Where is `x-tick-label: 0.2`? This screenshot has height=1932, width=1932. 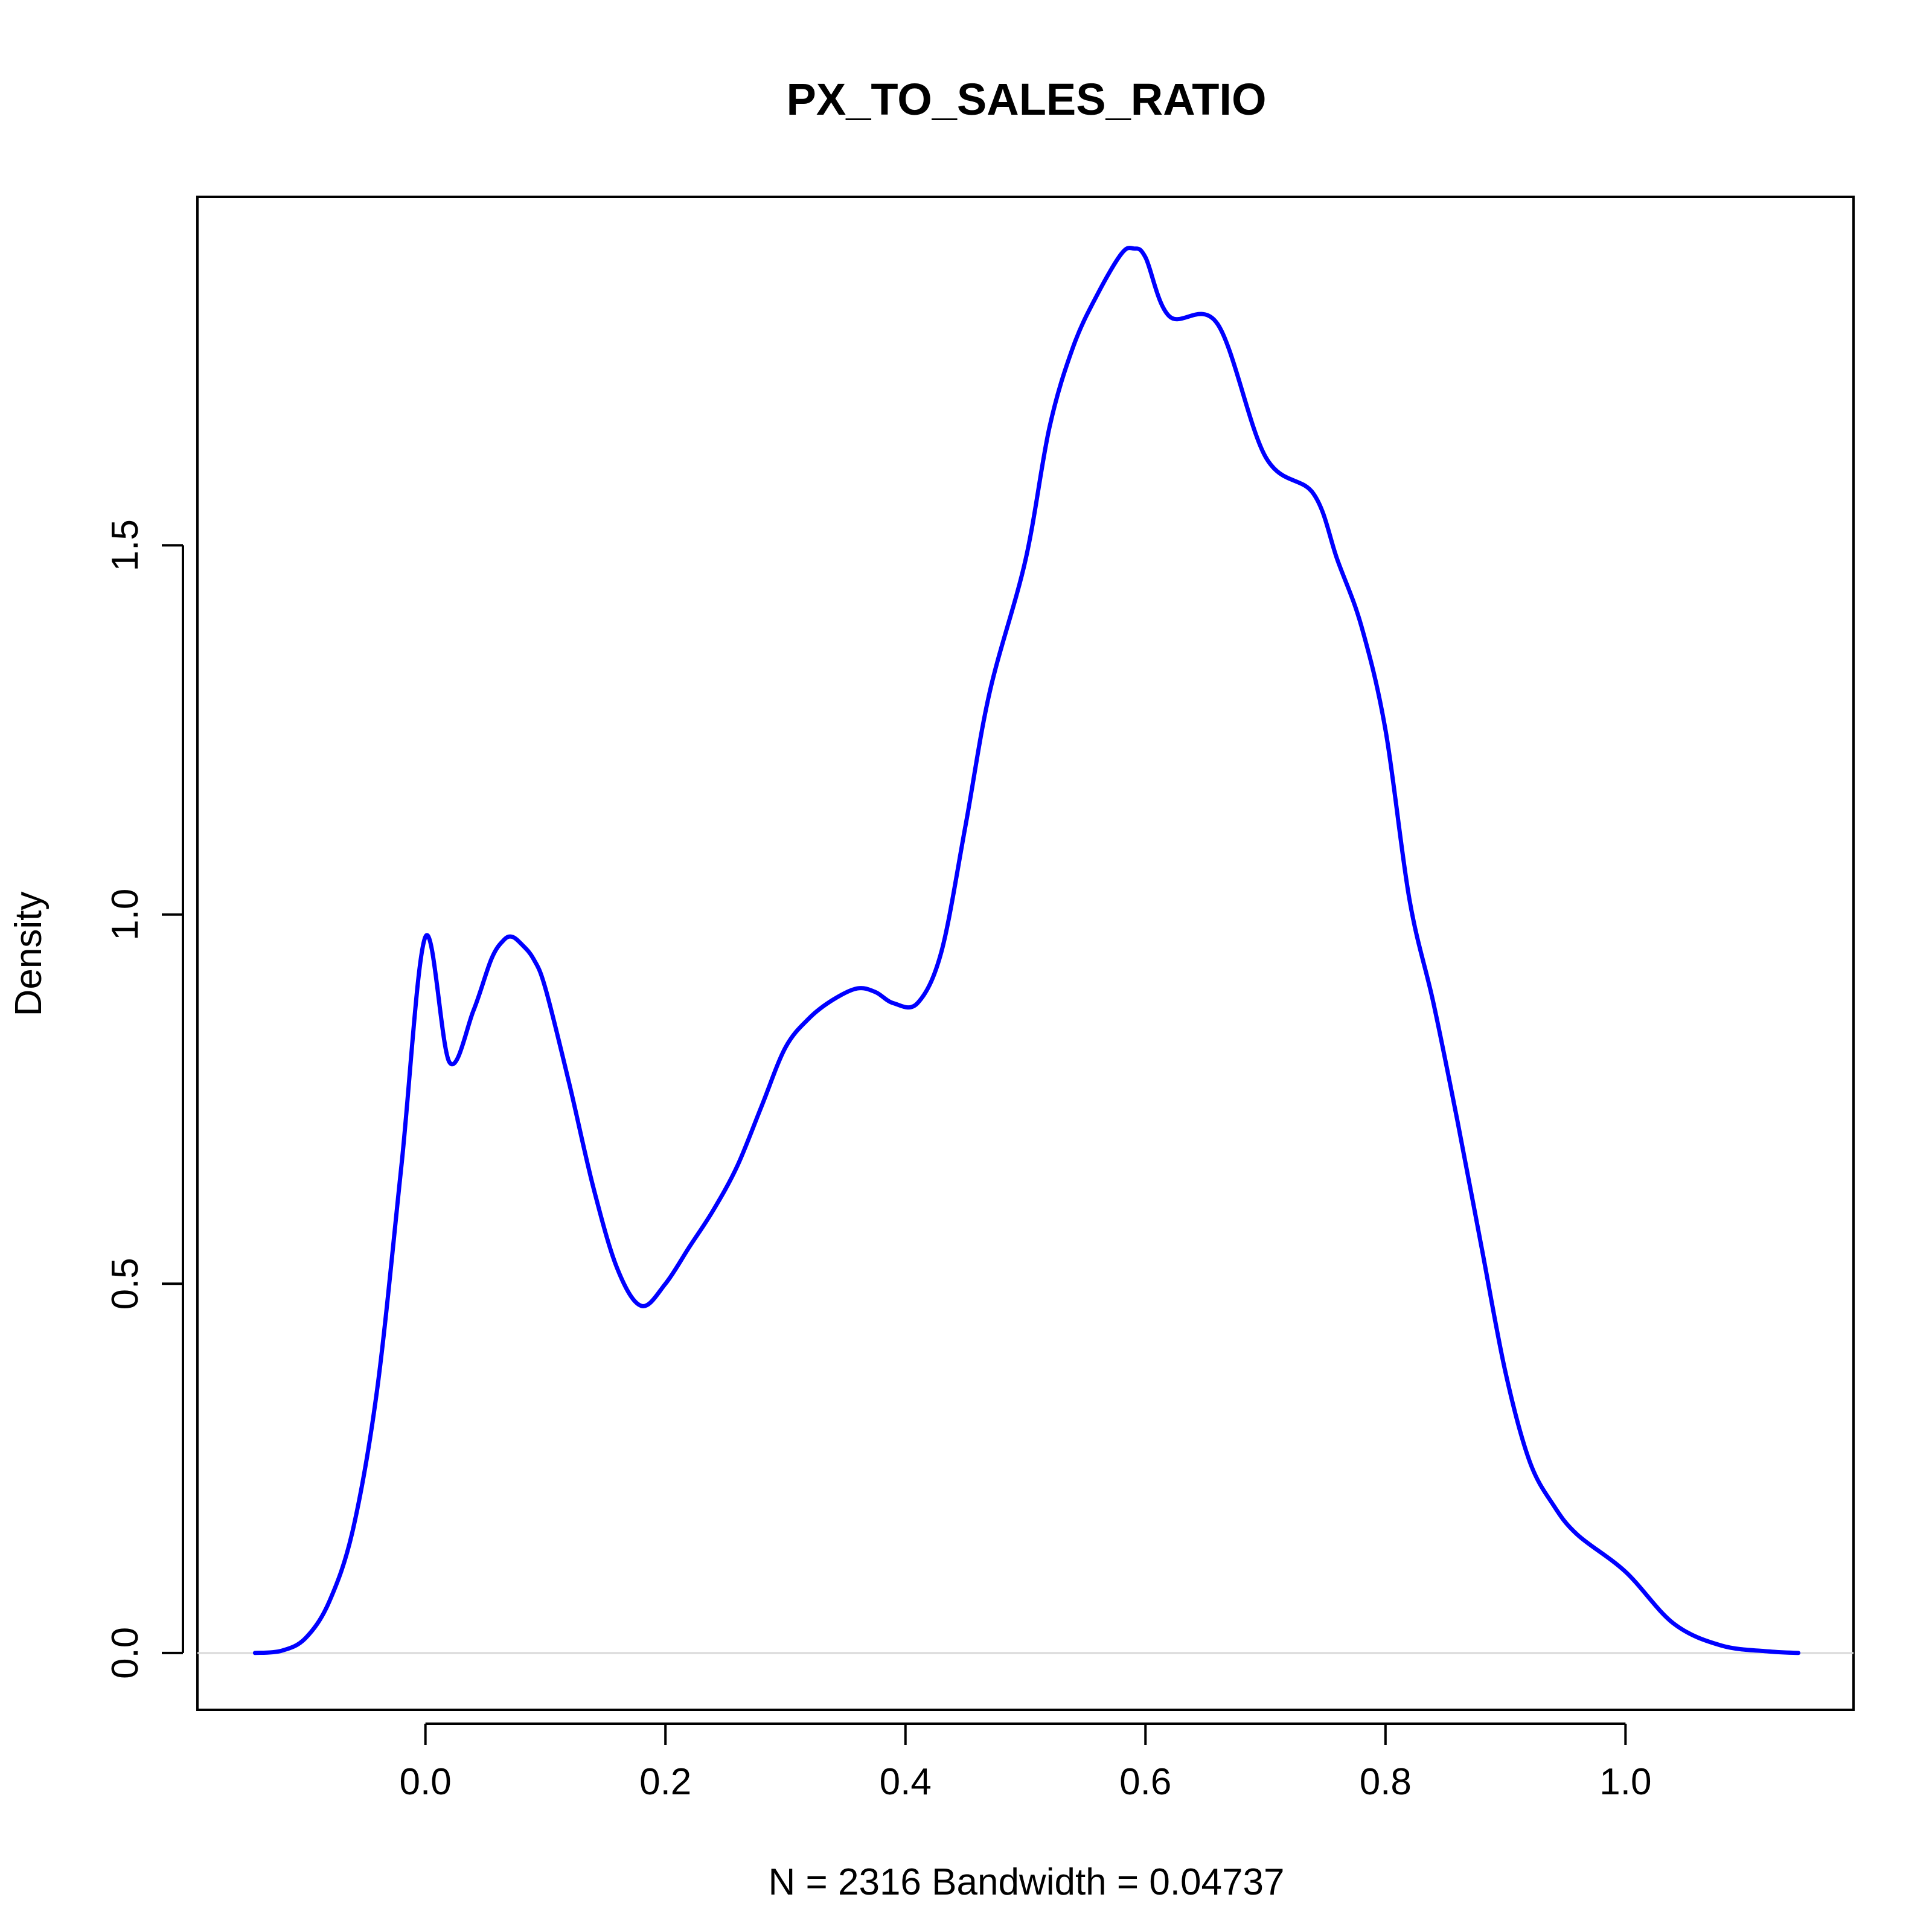 x-tick-label: 0.2 is located at coordinates (665, 1782).